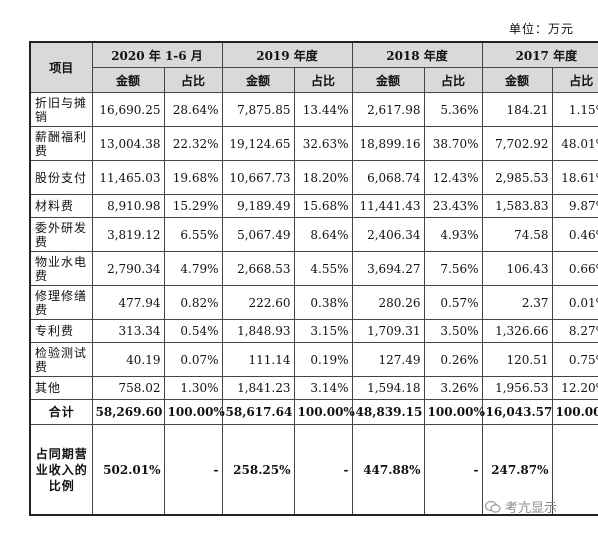  What do you see at coordinates (128, 177) in the screenshot?
I see `table-cell: 11,465.03` at bounding box center [128, 177].